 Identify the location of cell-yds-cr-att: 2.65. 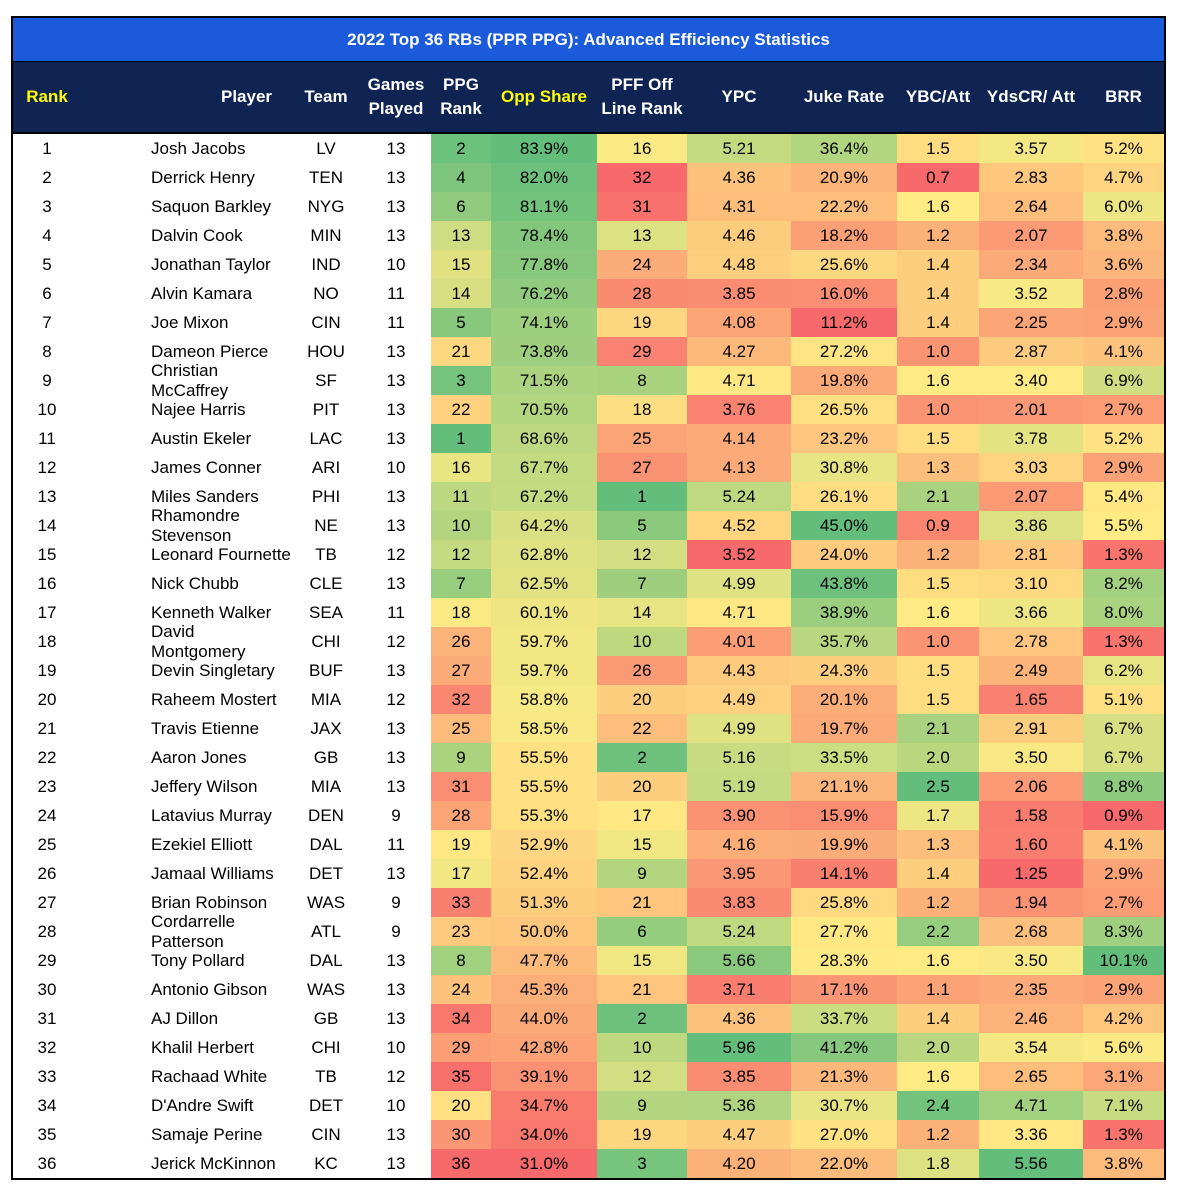
(1031, 1076).